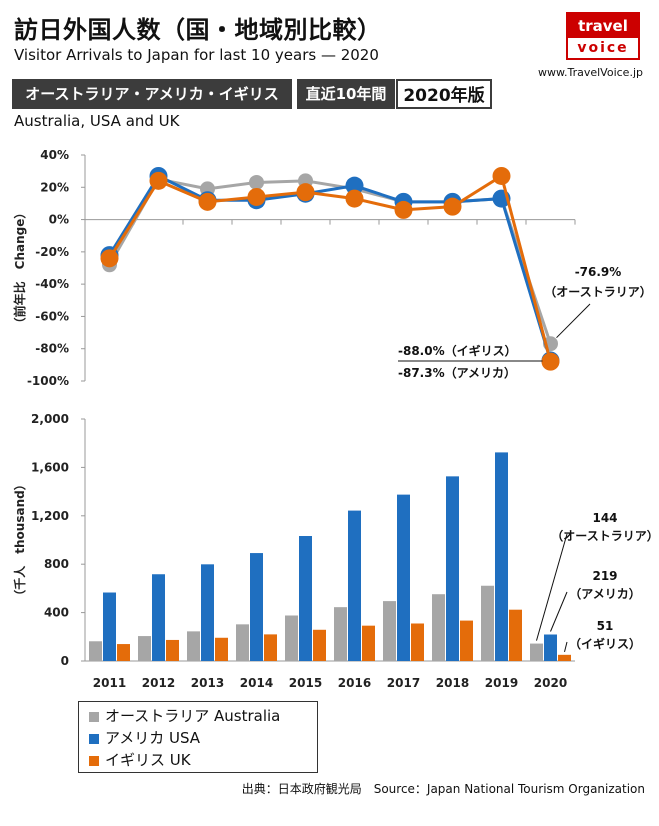  Describe the element at coordinates (603, 26) in the screenshot. I see `logo-line-1: travel` at that location.